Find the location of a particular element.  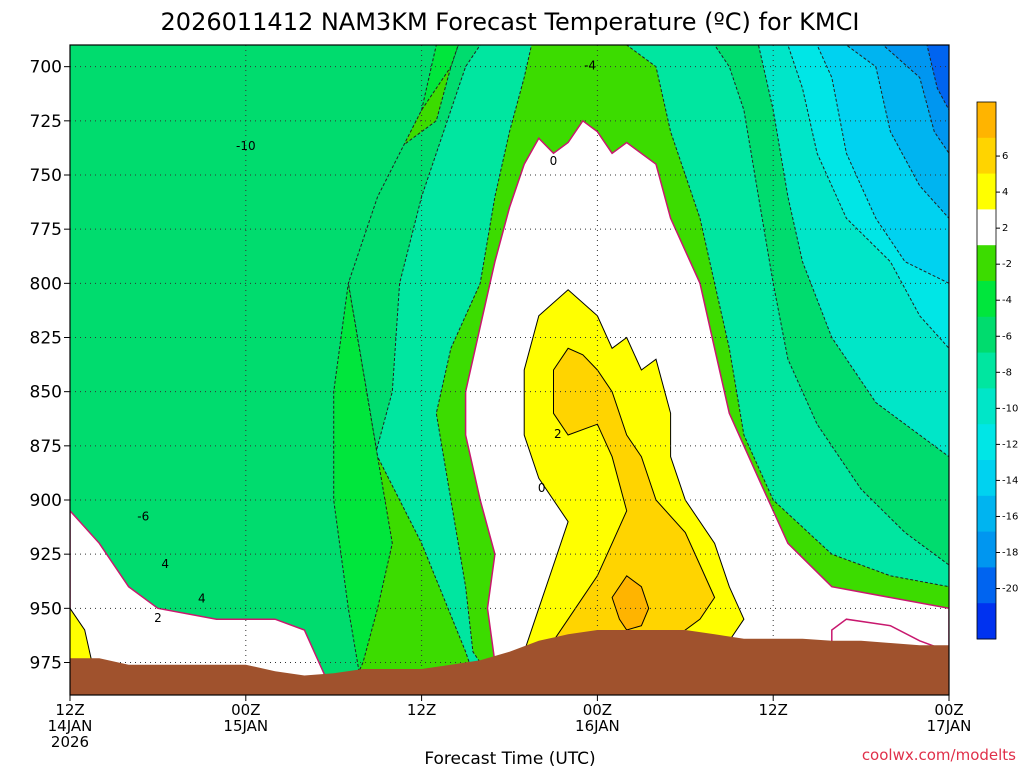

y-axis: 700 725 750 775 800 825 850 875 900 925 950 975 is located at coordinates (50, 366).